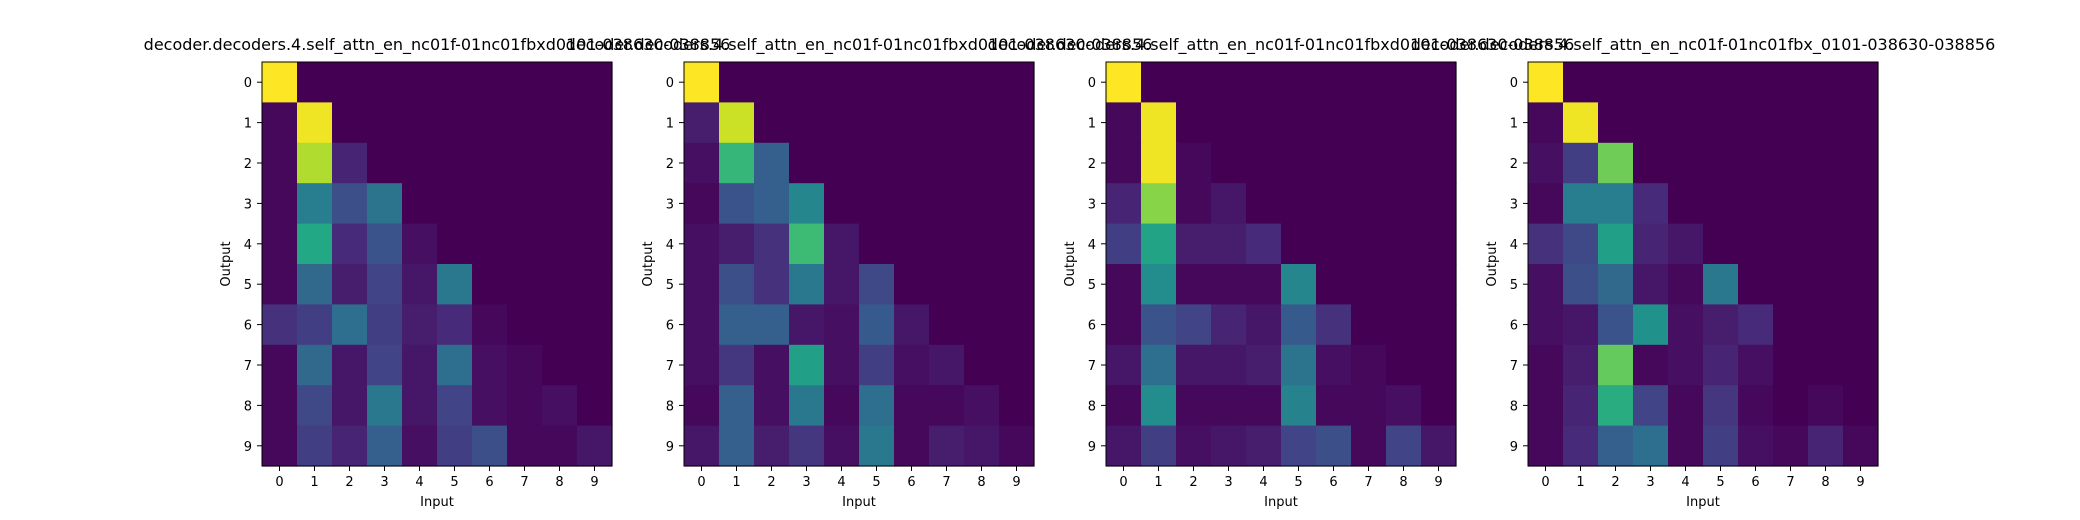 This screenshot has height=520, width=2080. What do you see at coordinates (670, 204) in the screenshot?
I see `y-tick-label: 3` at bounding box center [670, 204].